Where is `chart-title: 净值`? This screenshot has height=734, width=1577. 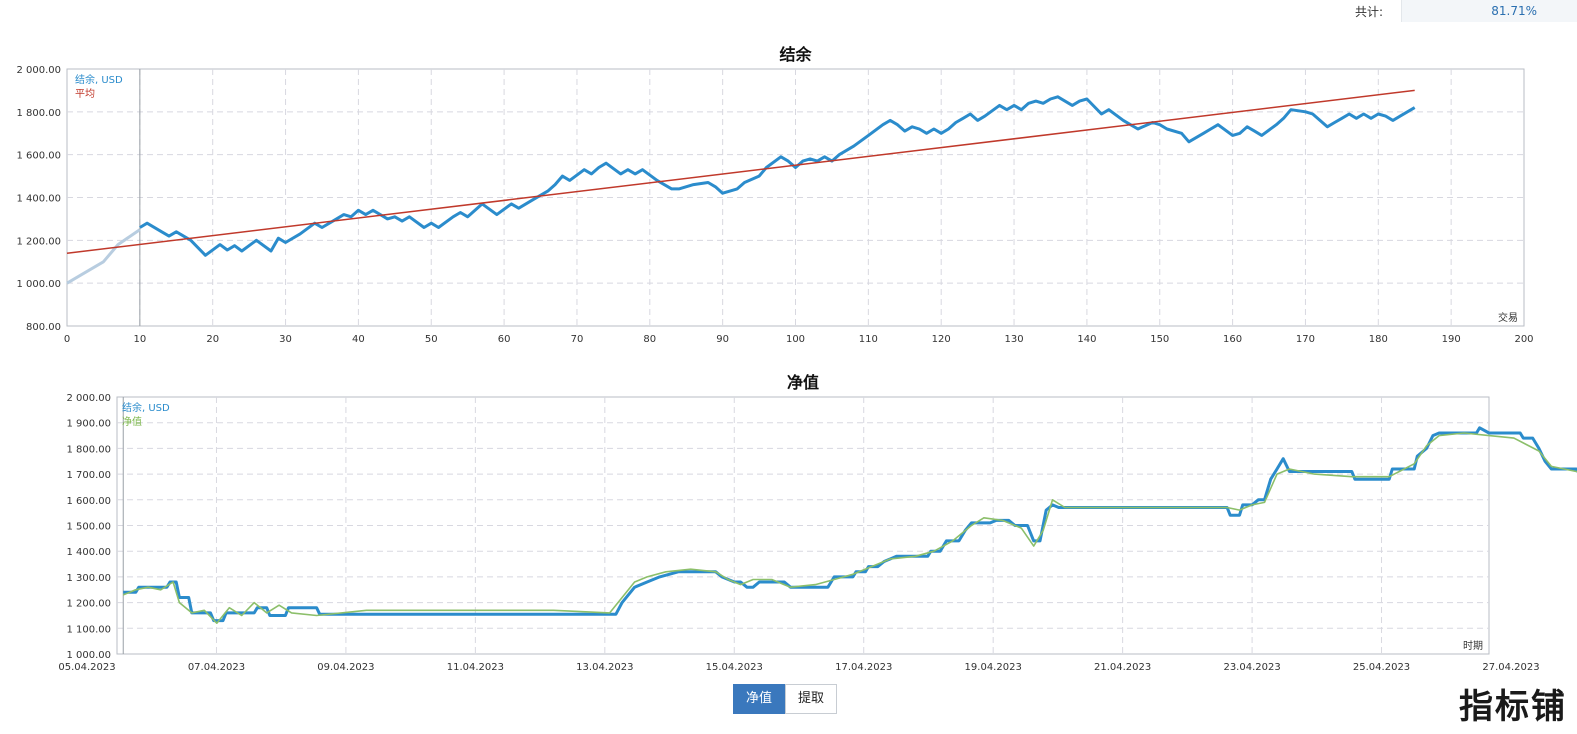
chart-title: 净值 is located at coordinates (803, 382).